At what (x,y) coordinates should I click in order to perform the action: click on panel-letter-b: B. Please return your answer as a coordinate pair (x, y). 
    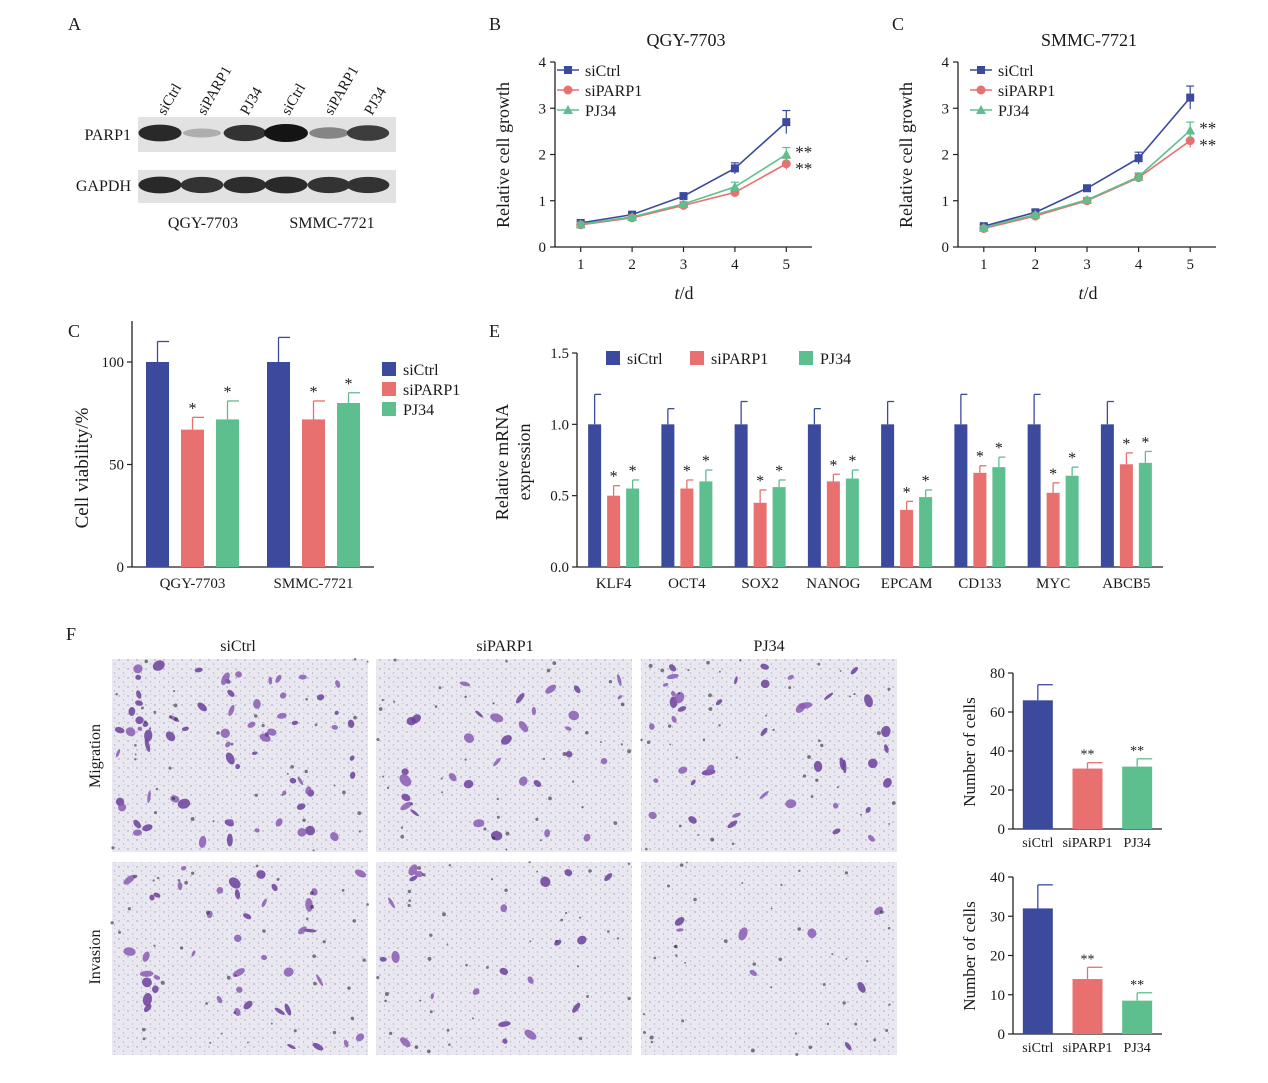
    Looking at the image, I should click on (495, 24).